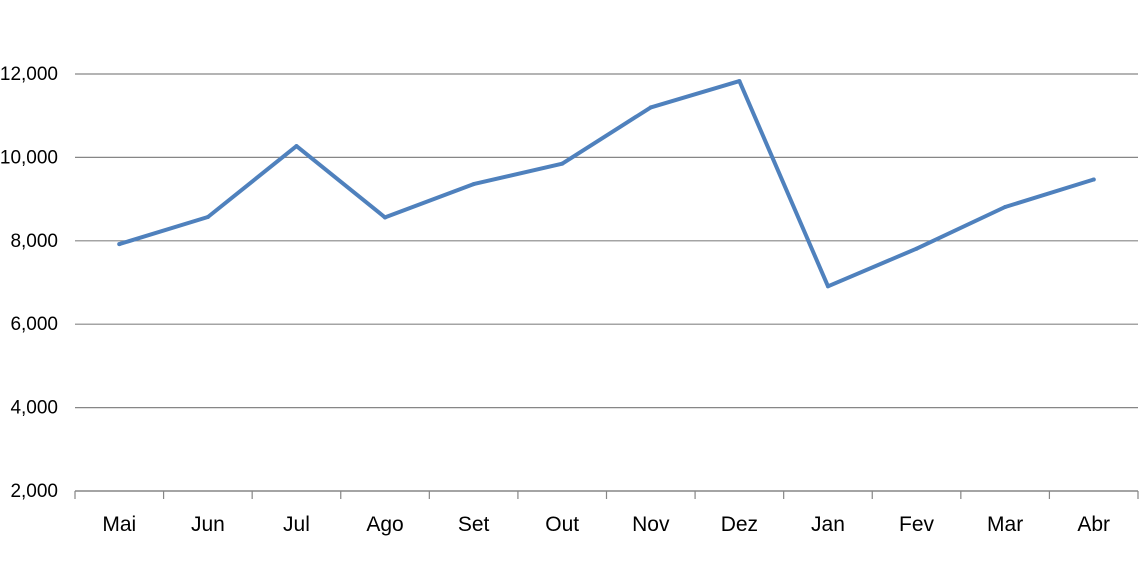 This screenshot has height=570, width=1140. I want to click on y-tick-label: 6,000, so click(34, 324).